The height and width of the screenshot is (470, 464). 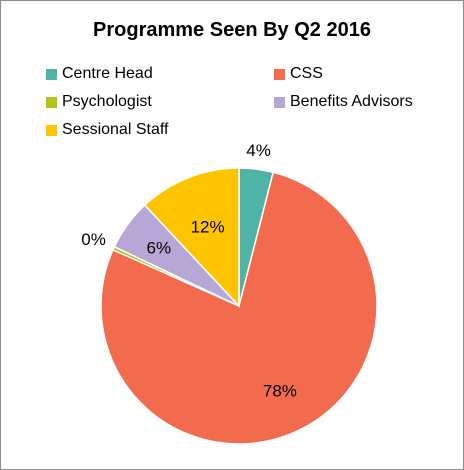 I want to click on legend-item-css: CSS, so click(x=298, y=74).